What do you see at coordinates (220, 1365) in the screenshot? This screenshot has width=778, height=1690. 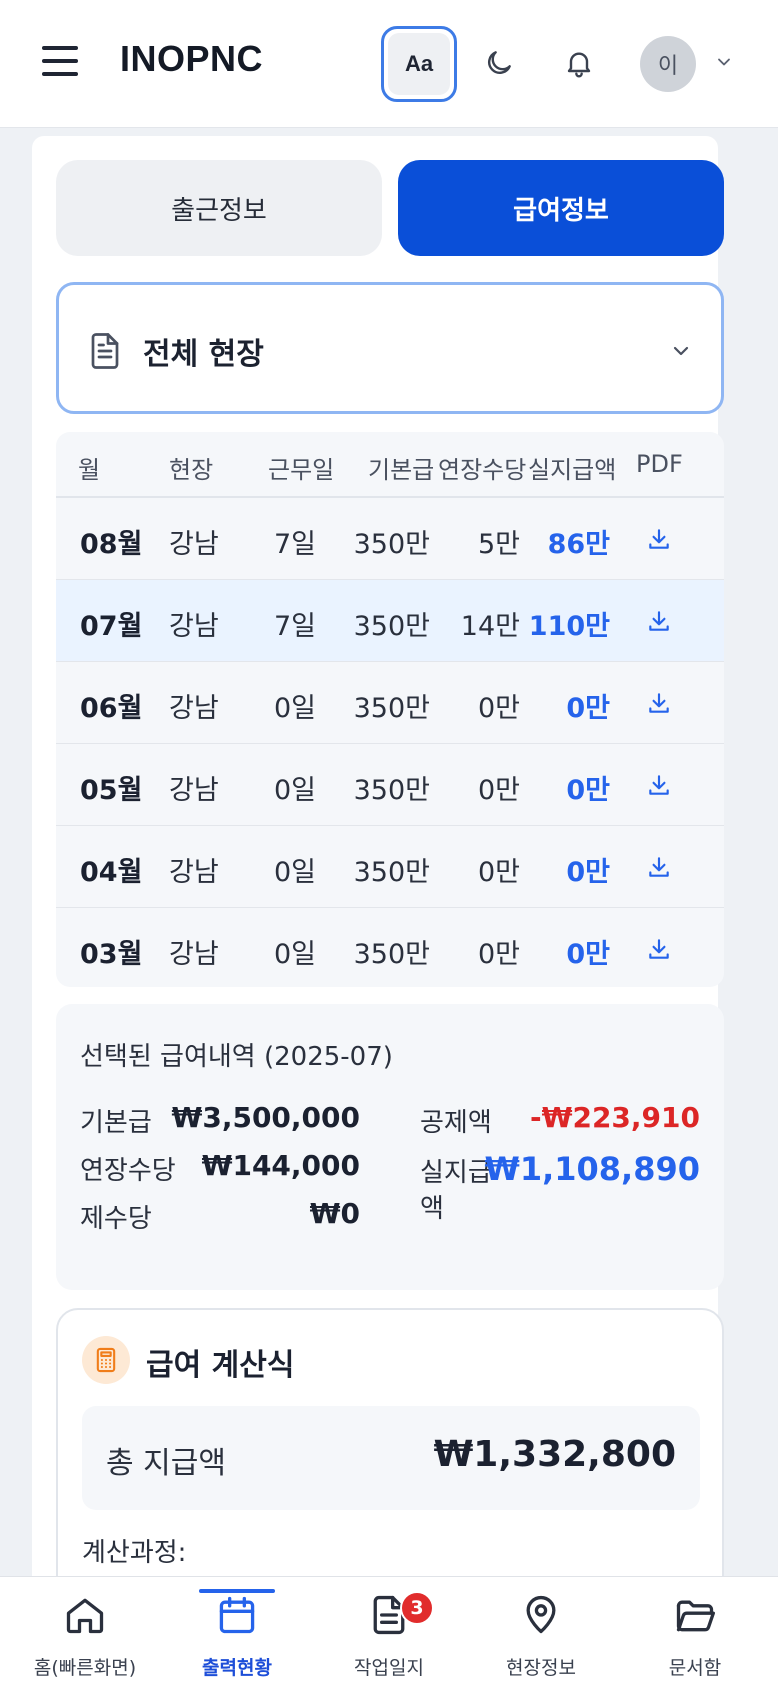 I see `formula-title: 급여 계산식` at bounding box center [220, 1365].